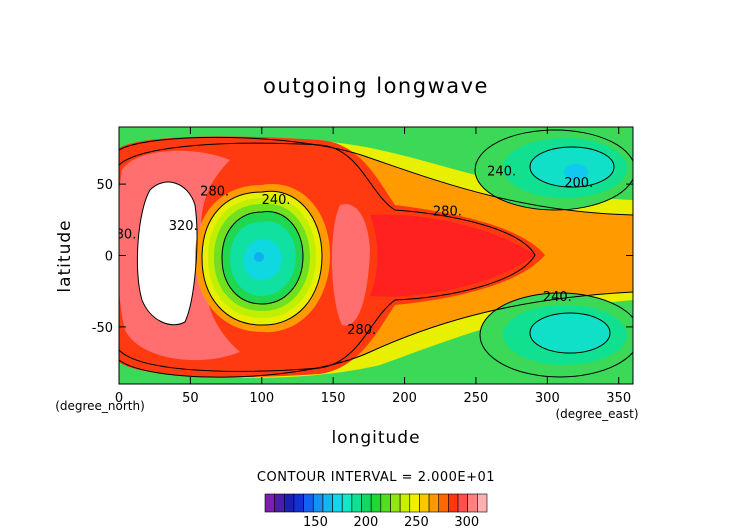  I want to click on field-layer-white-max, so click(167, 253).